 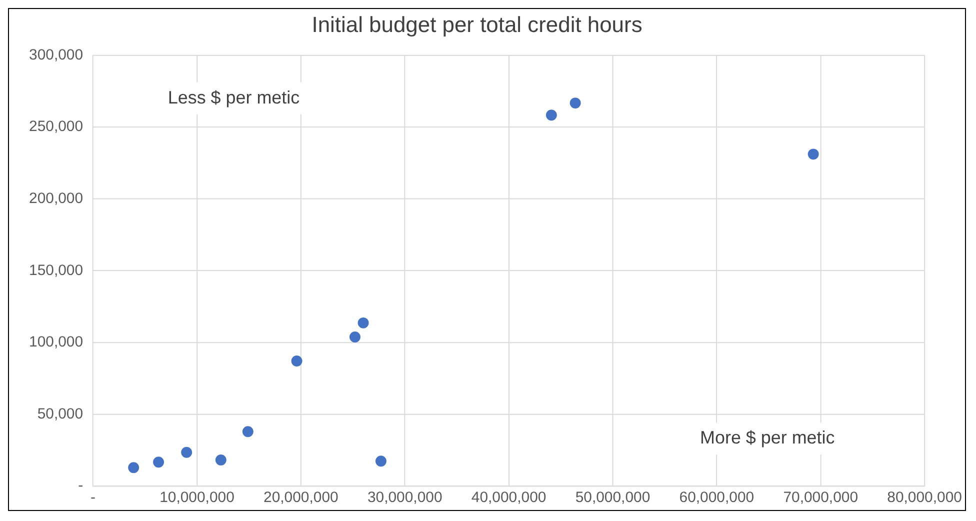 What do you see at coordinates (56, 127) in the screenshot?
I see `y-tick-label: 250,000` at bounding box center [56, 127].